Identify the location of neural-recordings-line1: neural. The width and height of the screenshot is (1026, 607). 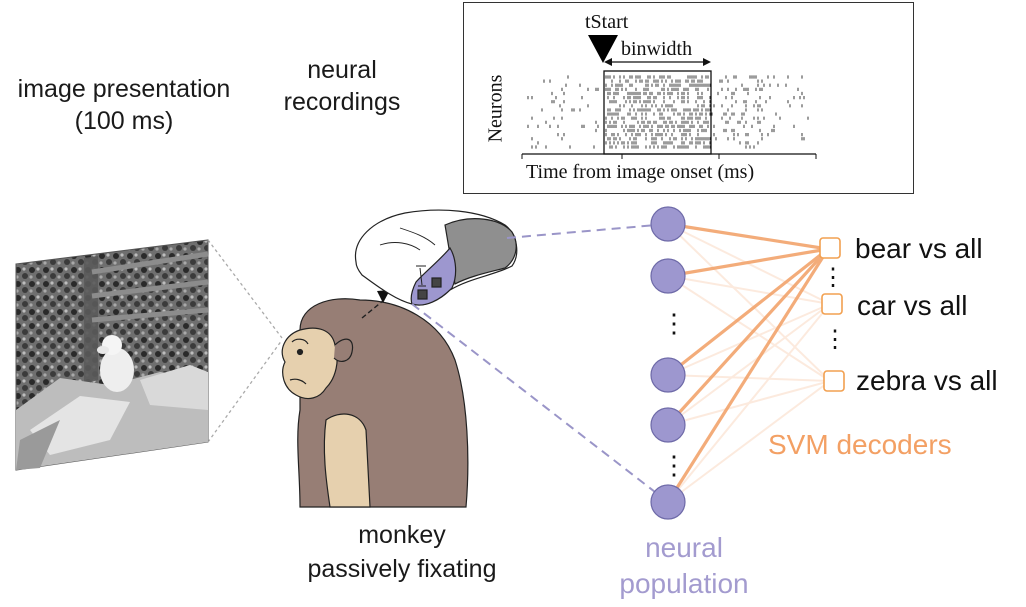
(342, 70).